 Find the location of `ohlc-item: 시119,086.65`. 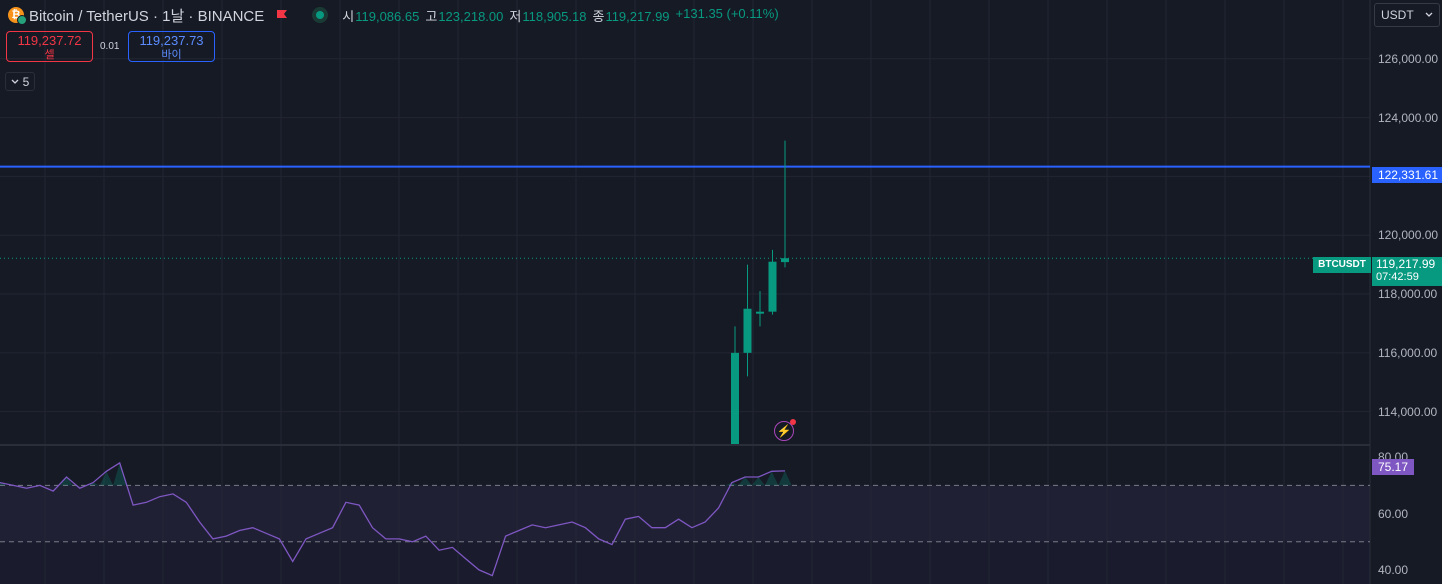

ohlc-item: 시119,086.65 is located at coordinates (380, 15).